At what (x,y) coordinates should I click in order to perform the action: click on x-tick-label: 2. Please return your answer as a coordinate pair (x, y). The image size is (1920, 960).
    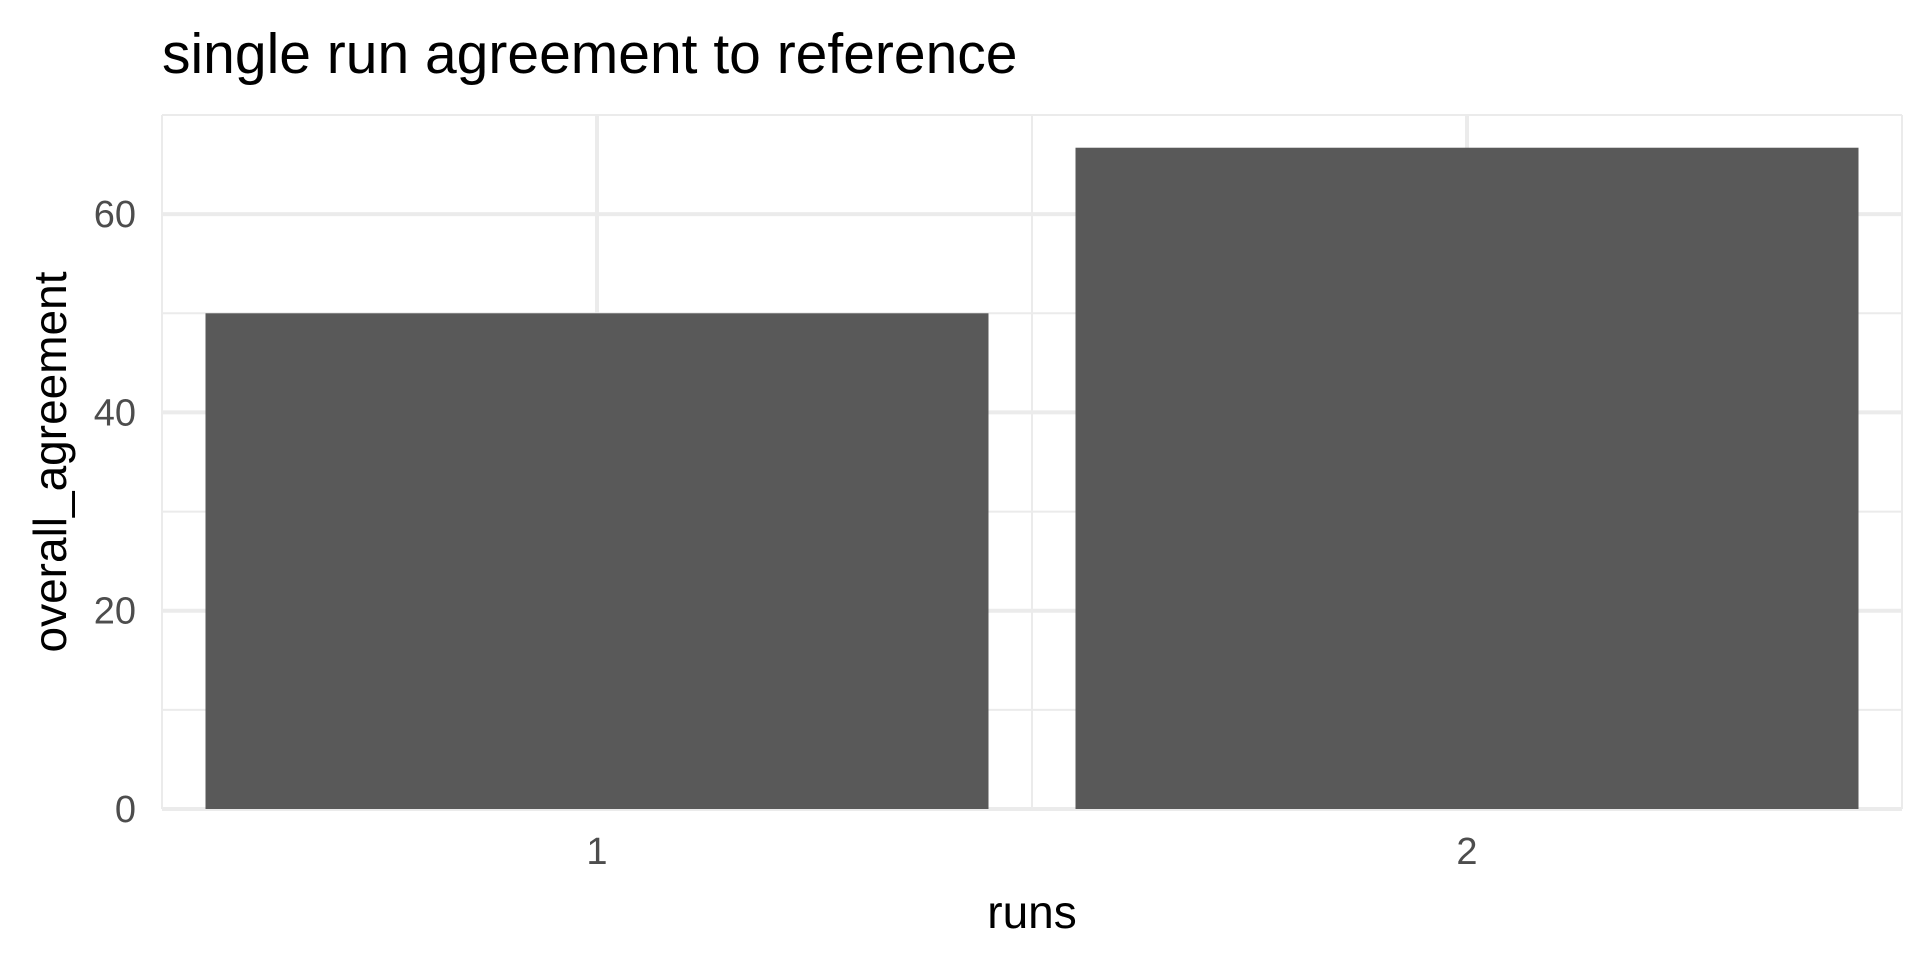
    Looking at the image, I should click on (1466, 852).